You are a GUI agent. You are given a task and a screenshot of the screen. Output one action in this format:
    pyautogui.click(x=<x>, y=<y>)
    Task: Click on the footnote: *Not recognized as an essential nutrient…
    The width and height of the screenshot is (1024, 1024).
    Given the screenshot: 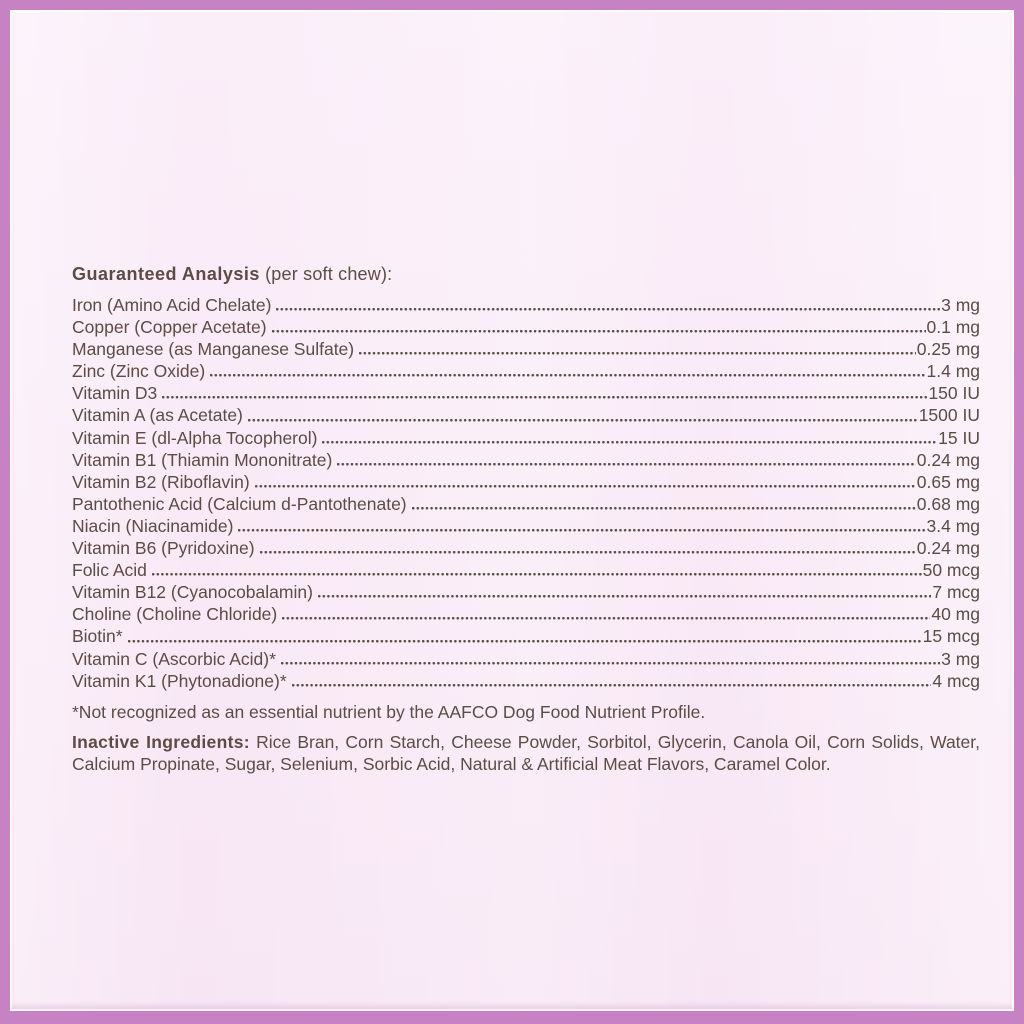 What is the action you would take?
    pyautogui.click(x=389, y=711)
    